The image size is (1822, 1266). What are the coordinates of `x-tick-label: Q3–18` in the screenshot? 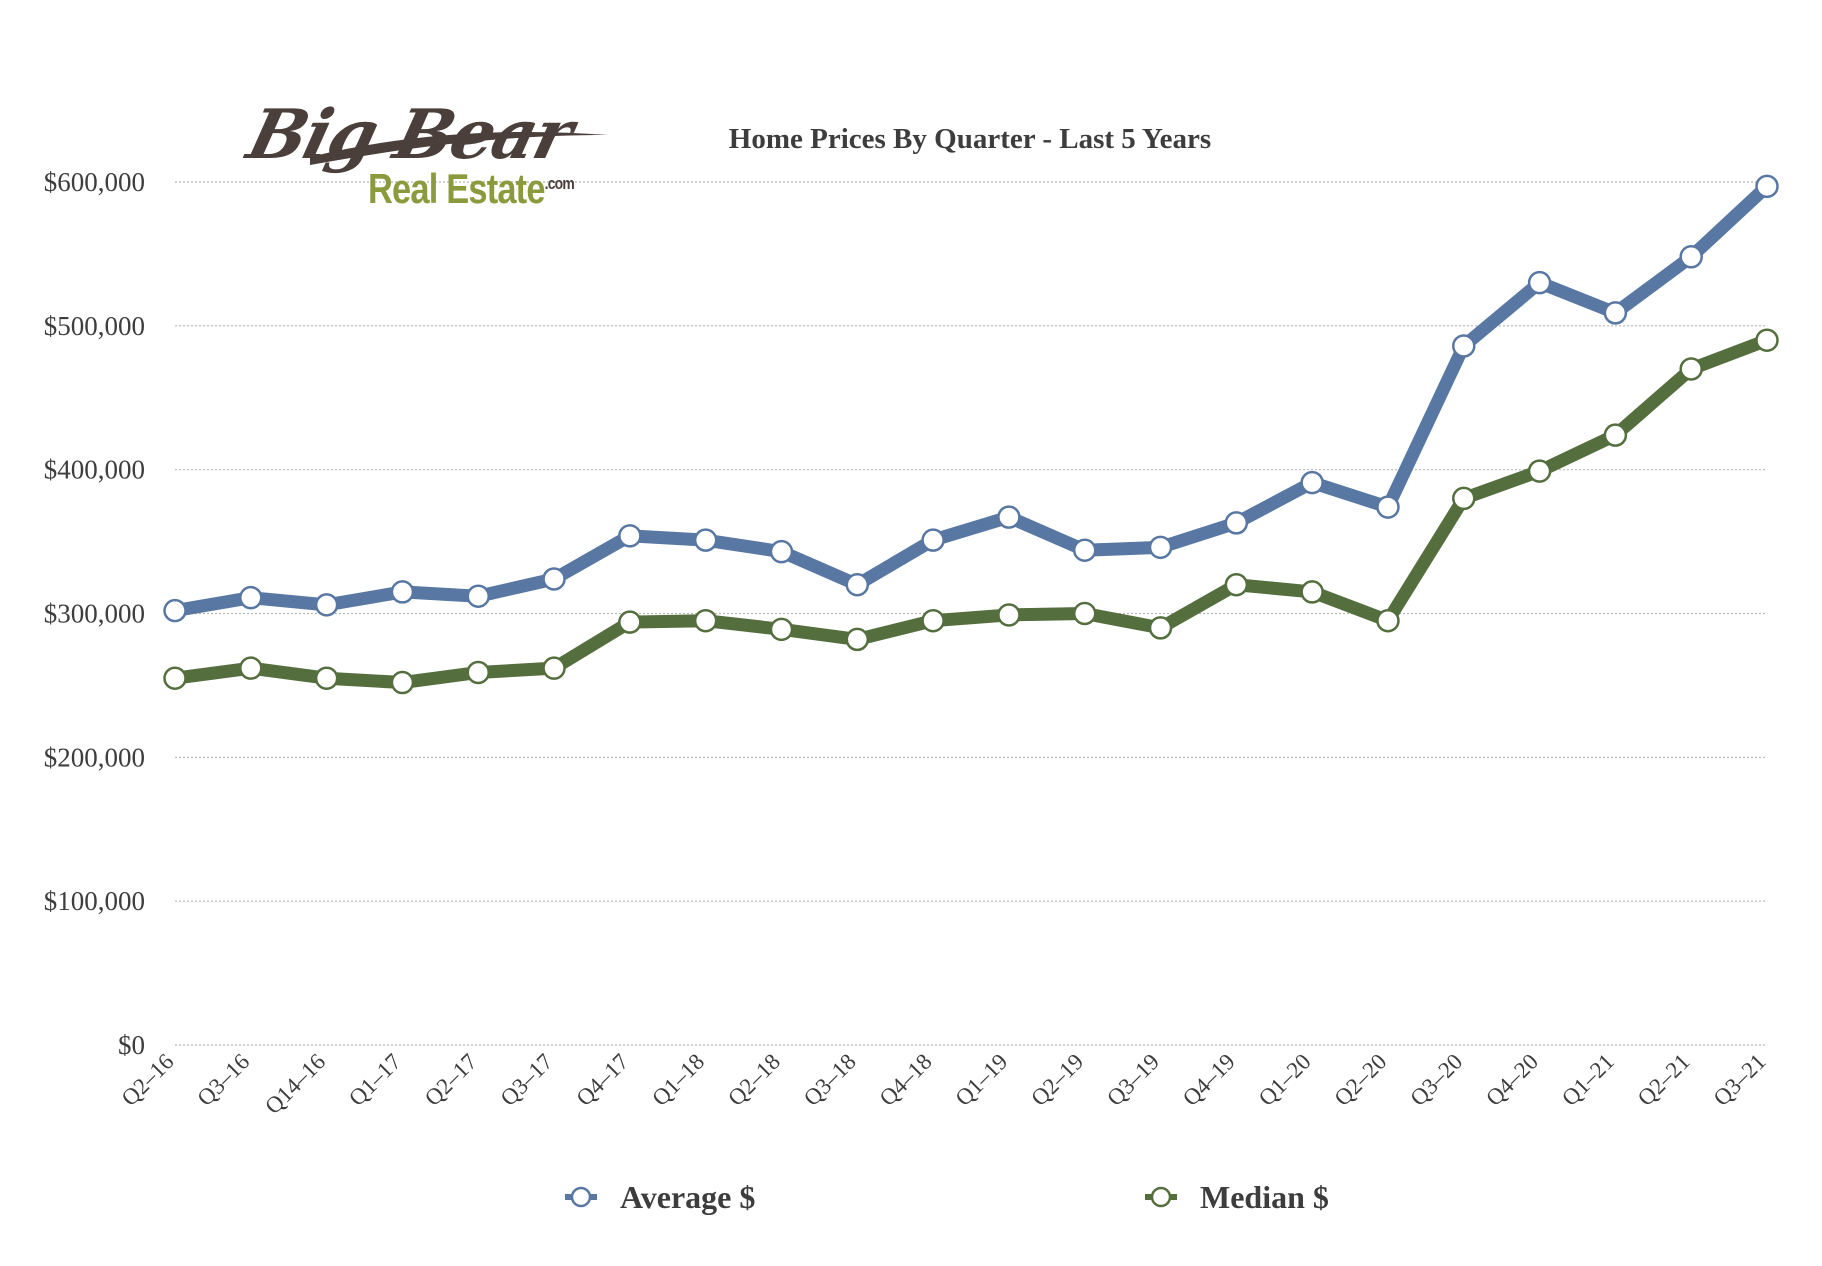 It's located at (830, 1080).